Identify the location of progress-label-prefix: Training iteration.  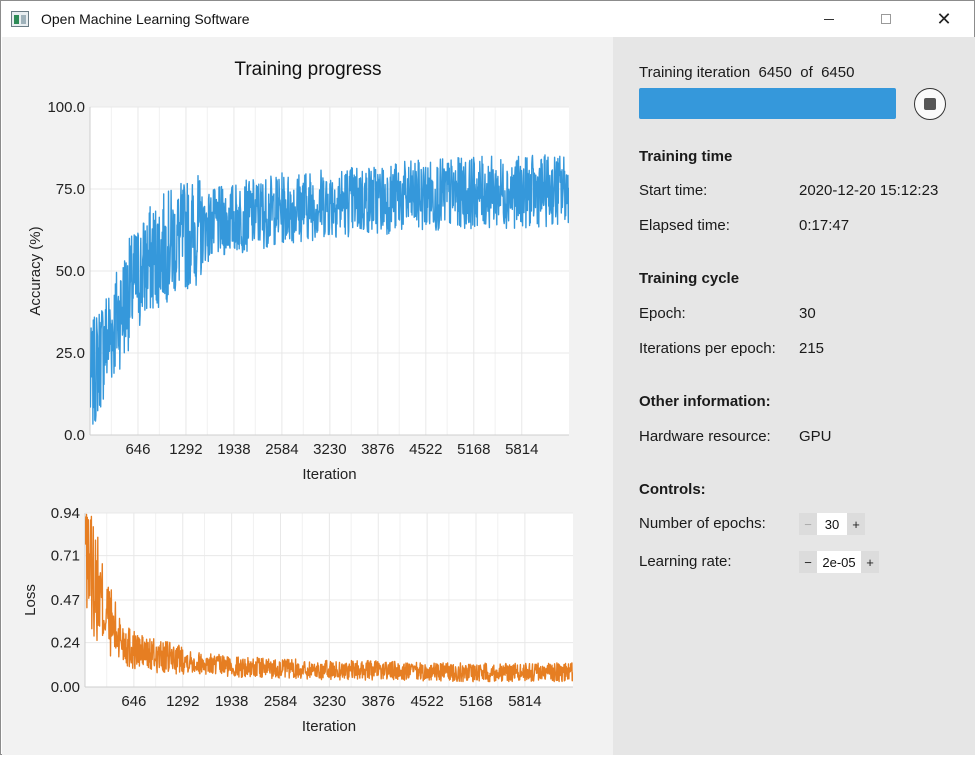
(695, 72).